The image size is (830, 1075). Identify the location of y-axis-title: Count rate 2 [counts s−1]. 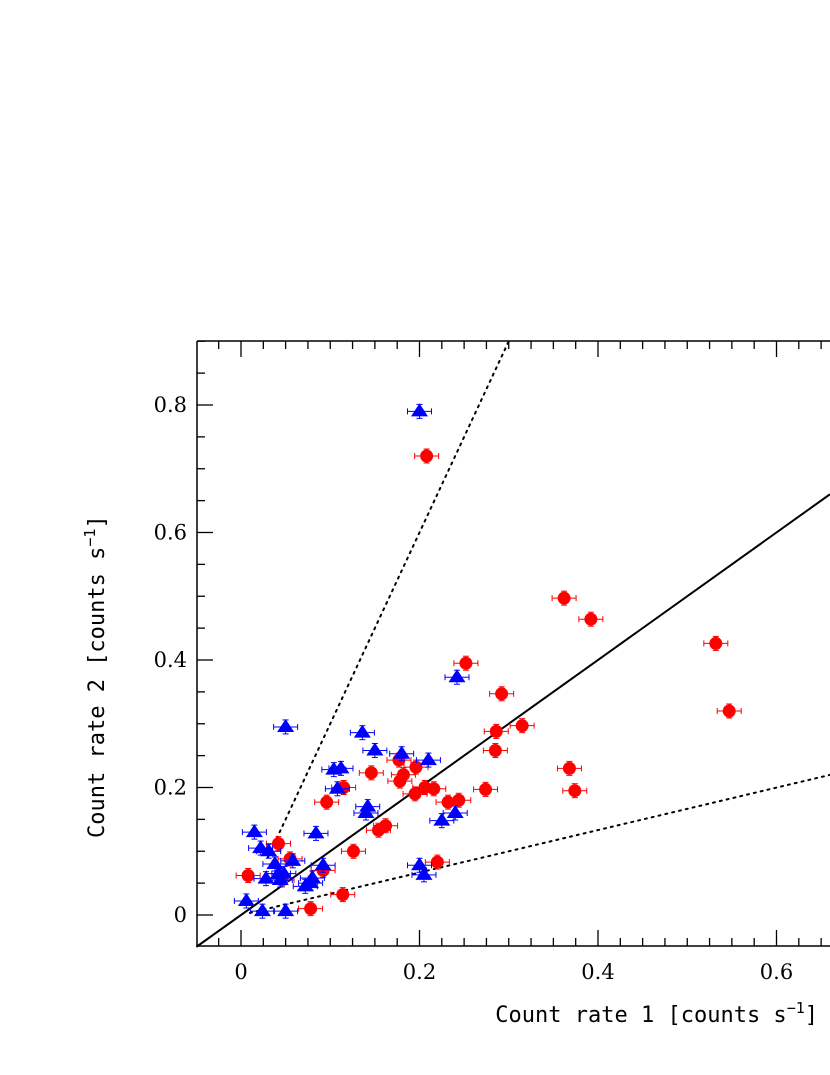
(95, 676).